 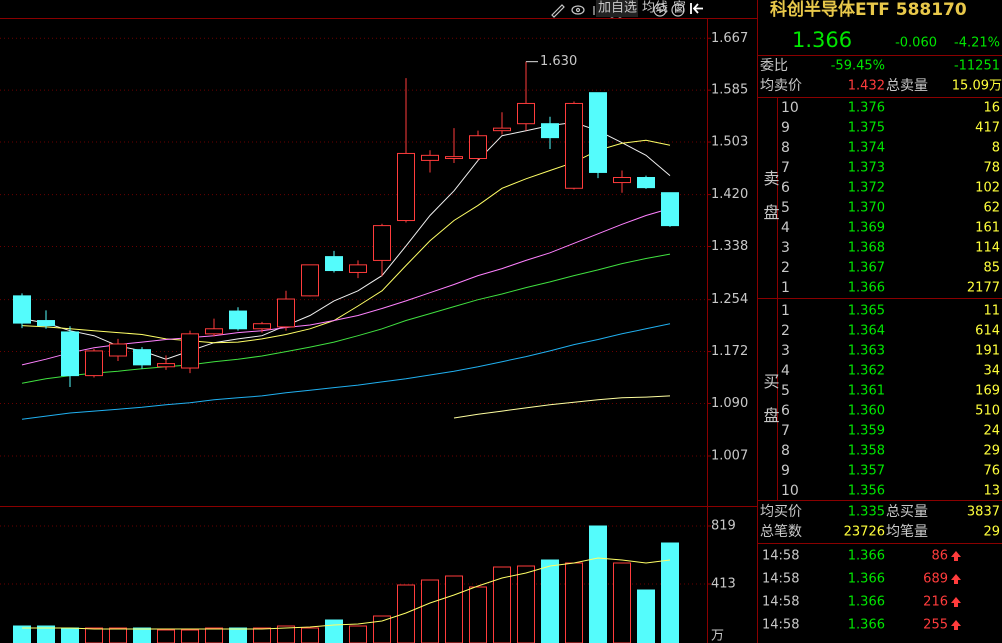 I want to click on level-volume: 13, so click(x=991, y=491).